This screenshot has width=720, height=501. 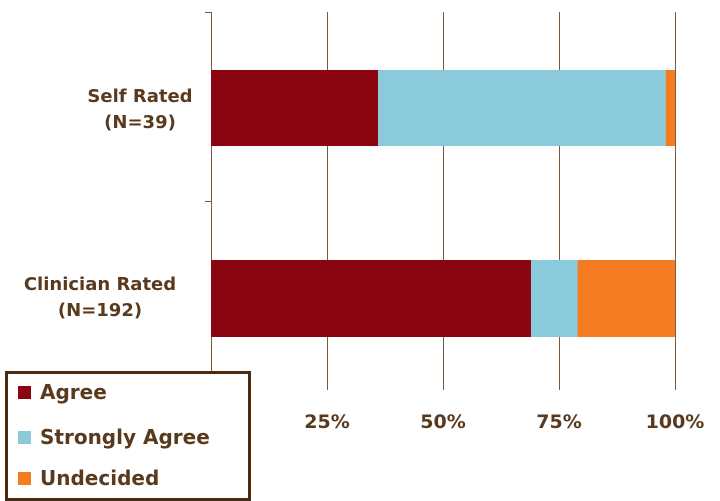 What do you see at coordinates (100, 284) in the screenshot?
I see `category-label-clinician-rated-name: Clinician Rated` at bounding box center [100, 284].